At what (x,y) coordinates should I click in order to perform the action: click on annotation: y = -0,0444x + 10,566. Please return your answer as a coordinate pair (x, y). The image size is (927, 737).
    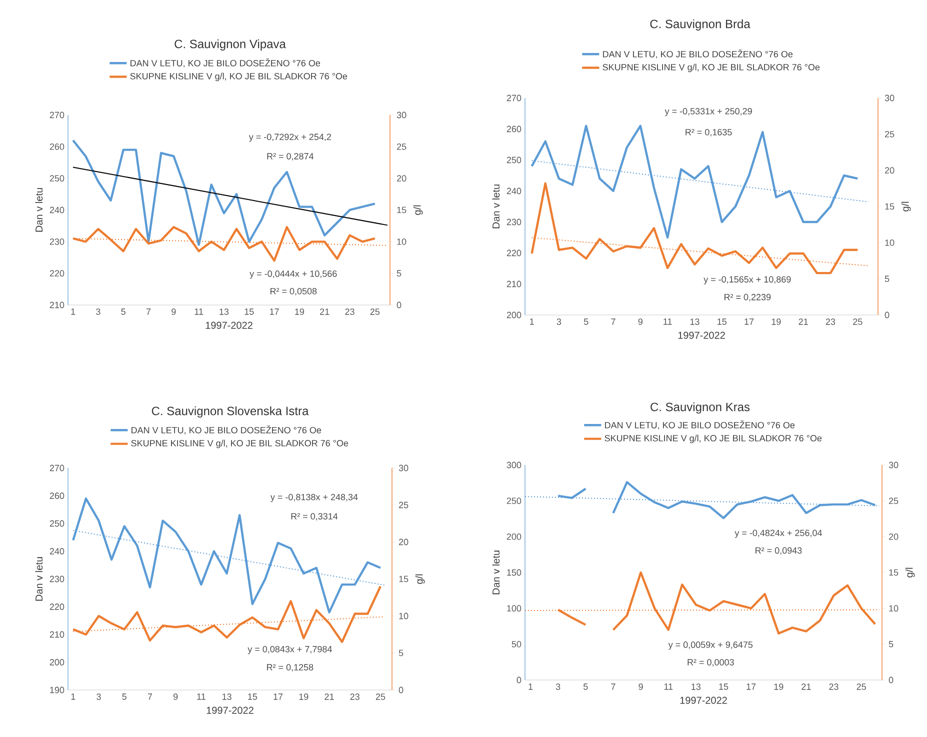
    Looking at the image, I should click on (293, 274).